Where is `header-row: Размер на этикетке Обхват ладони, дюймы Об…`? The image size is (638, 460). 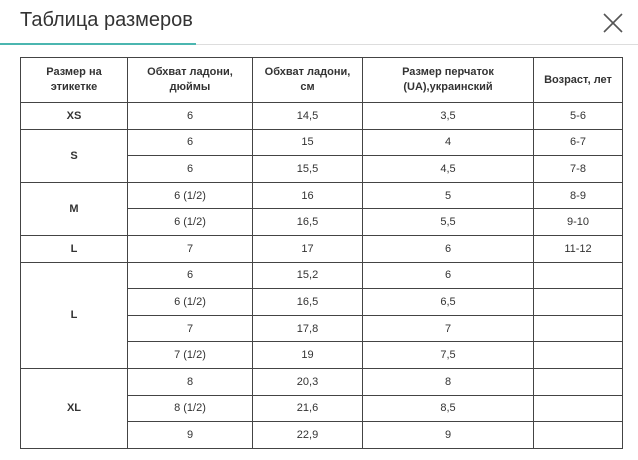 header-row: Размер на этикетке Обхват ладони, дюймы Об… is located at coordinates (321, 80).